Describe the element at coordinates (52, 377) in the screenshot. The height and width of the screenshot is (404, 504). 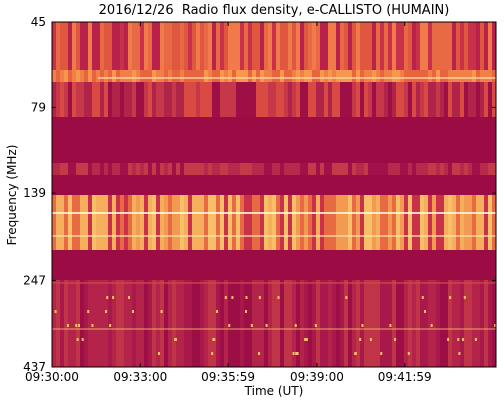
I see `x-tick-label: 09:30:00` at that location.